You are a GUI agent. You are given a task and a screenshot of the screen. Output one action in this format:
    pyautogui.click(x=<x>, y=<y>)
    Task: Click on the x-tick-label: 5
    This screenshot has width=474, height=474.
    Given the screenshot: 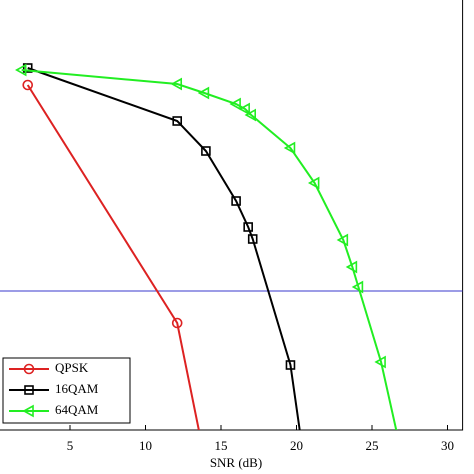 What is the action you would take?
    pyautogui.click(x=70, y=445)
    